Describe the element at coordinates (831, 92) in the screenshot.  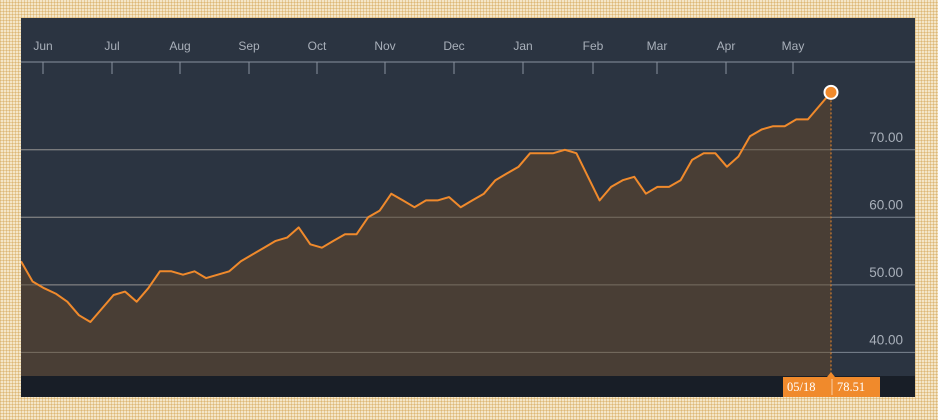
I see `last-point-marker` at that location.